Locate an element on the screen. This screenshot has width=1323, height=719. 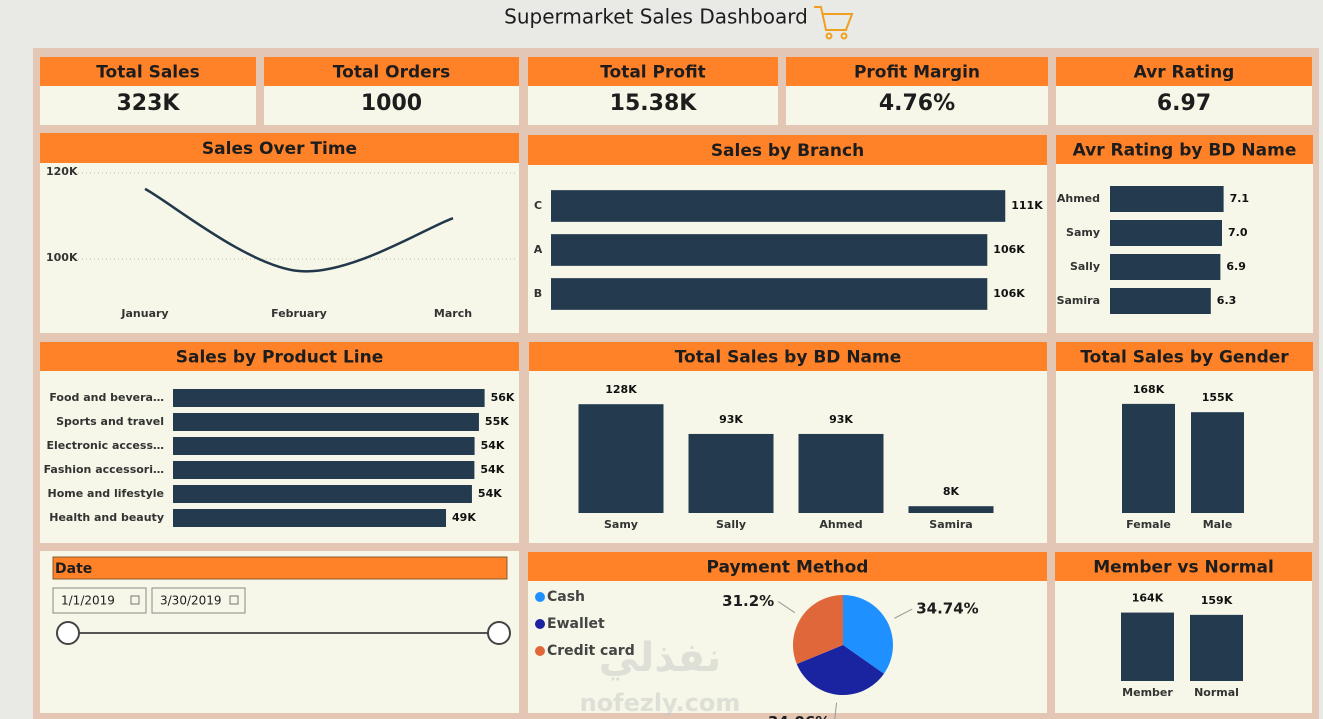
dashboard-title: Supermarket Sales Dashboard is located at coordinates (656, 17).